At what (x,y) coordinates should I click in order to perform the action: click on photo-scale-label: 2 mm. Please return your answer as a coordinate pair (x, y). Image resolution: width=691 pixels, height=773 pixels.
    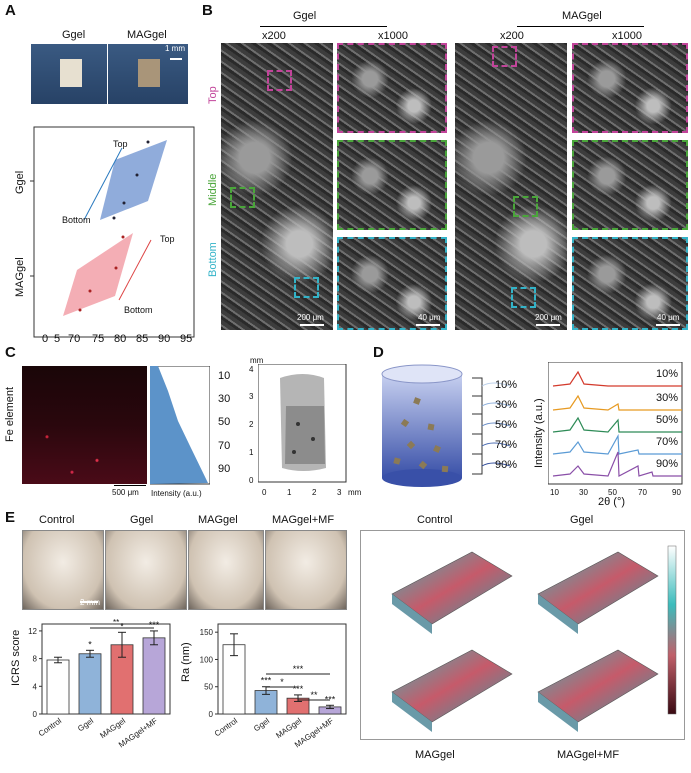
    Looking at the image, I should click on (90, 602).